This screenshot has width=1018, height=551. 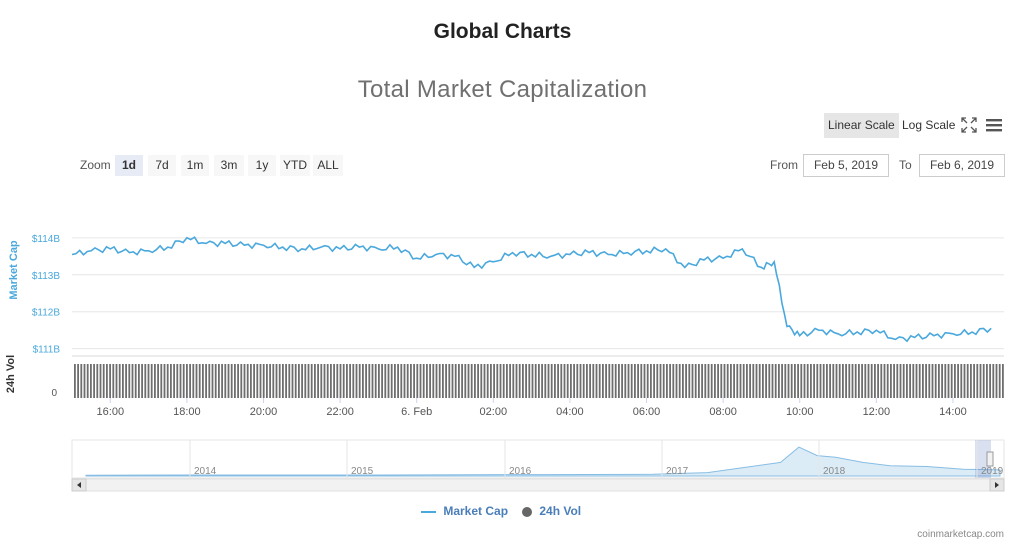 What do you see at coordinates (962, 165) in the screenshot?
I see `to-date-input: Feb 6, 2019` at bounding box center [962, 165].